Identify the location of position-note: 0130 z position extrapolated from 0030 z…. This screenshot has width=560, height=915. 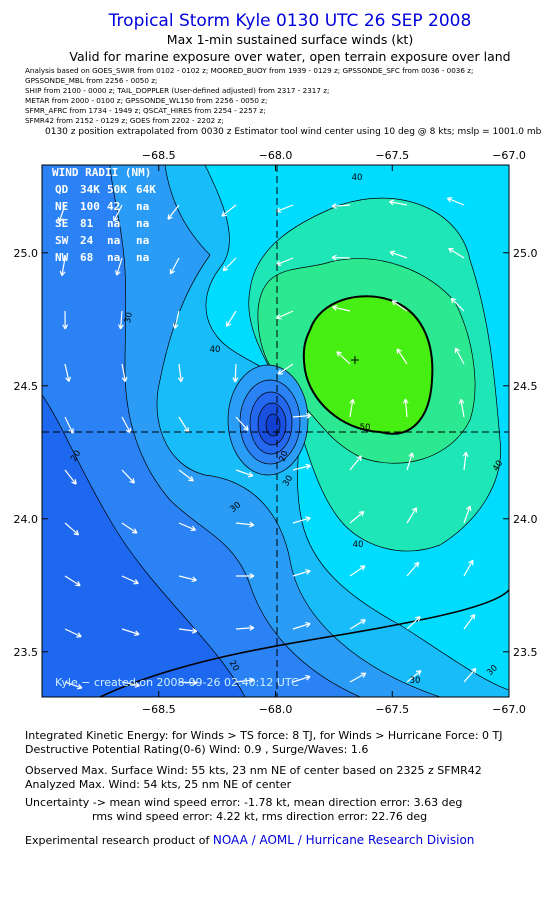
(293, 132).